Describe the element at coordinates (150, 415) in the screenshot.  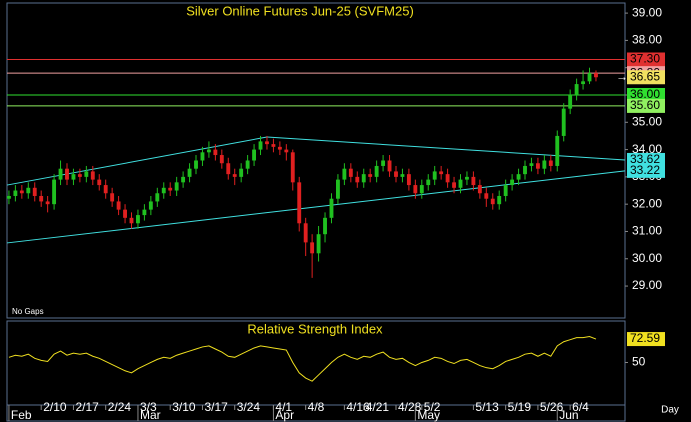
I see `month-label: Mar` at that location.